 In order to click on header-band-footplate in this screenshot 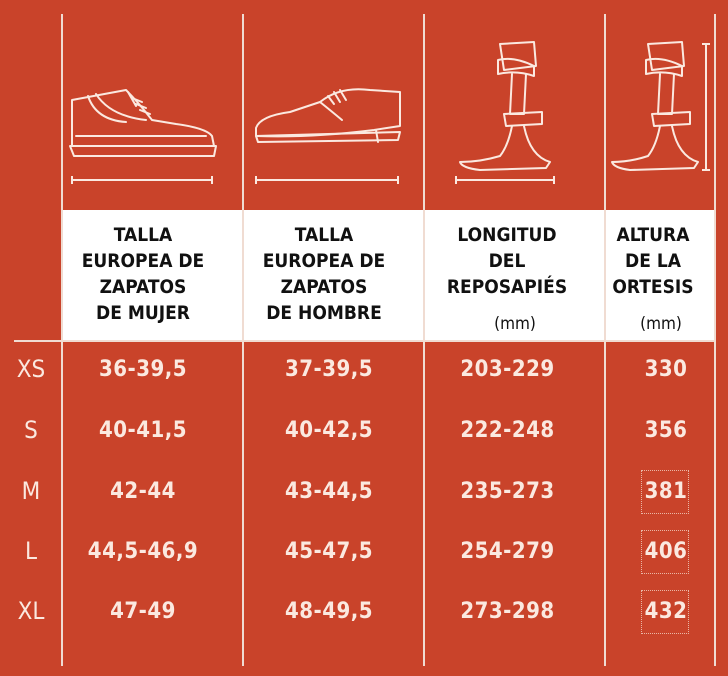, I will do `click(514, 275)`.